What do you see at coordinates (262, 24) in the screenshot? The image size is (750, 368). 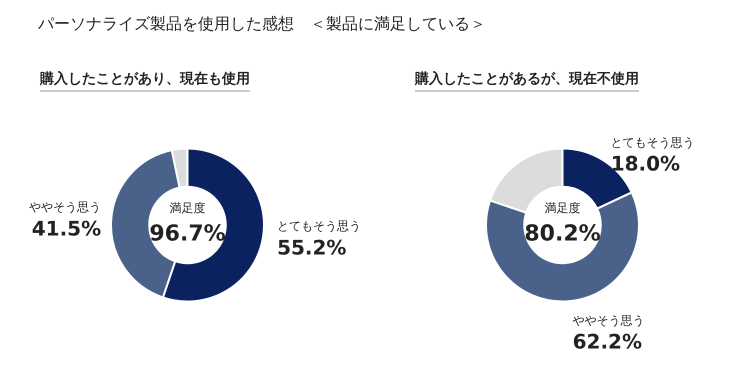 I see `chart-title: パーソナライズ製品を使用した感想 ＜製品に満足している＞` at bounding box center [262, 24].